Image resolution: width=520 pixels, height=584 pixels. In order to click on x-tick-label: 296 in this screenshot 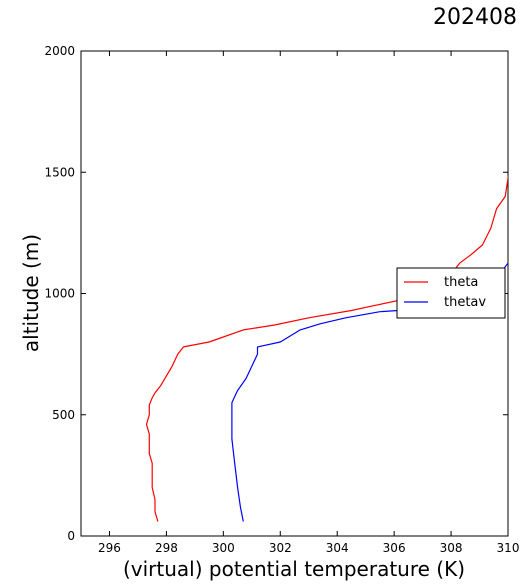, I will do `click(109, 548)`.